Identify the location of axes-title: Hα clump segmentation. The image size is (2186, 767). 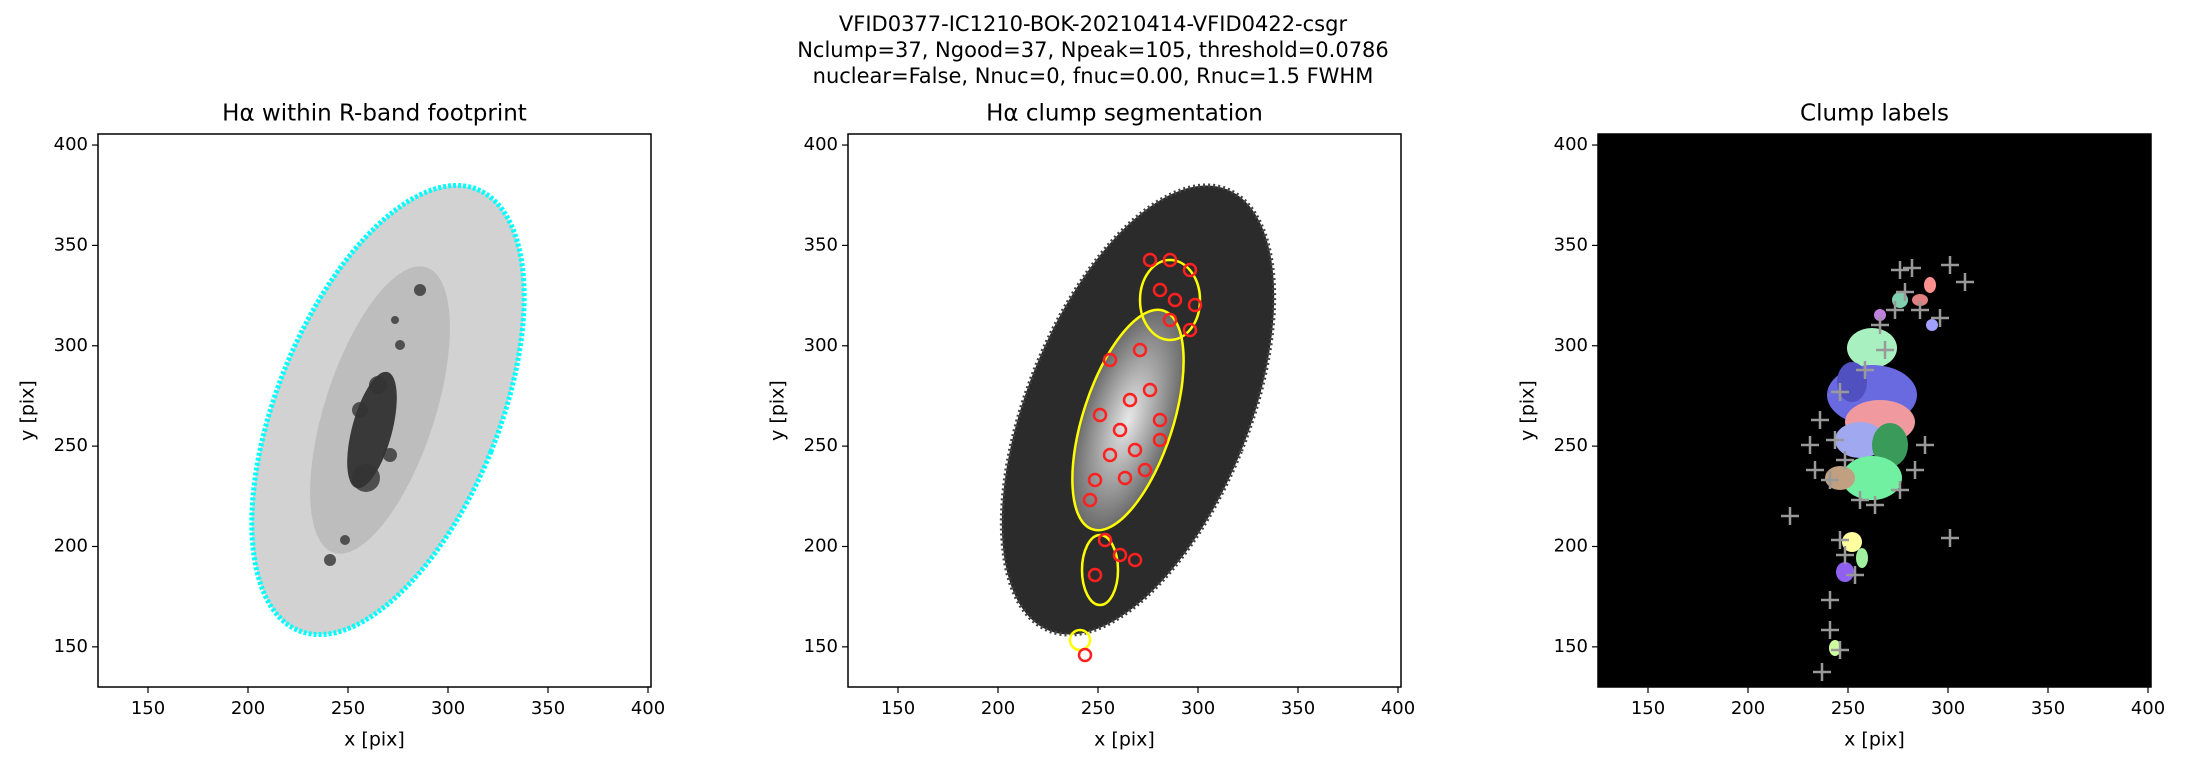
(1124, 114).